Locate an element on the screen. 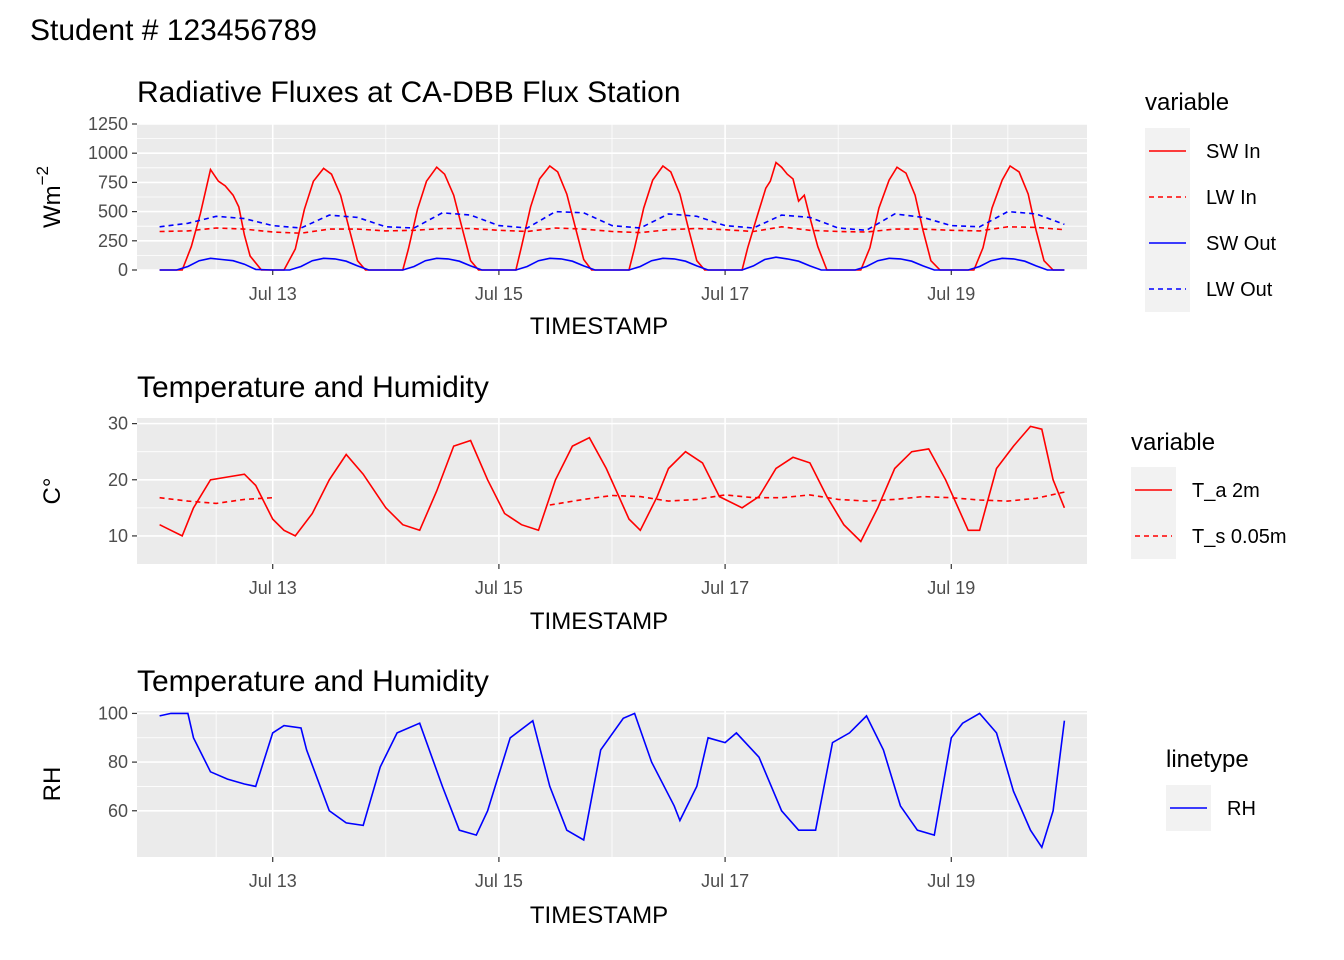  y-tick-label: 30 is located at coordinates (118, 424).